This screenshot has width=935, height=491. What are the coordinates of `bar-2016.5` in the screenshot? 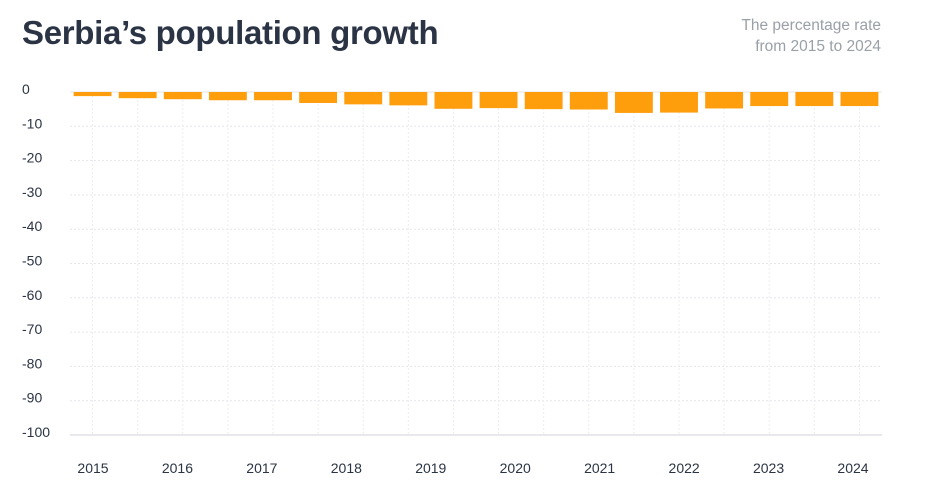 It's located at (227, 96).